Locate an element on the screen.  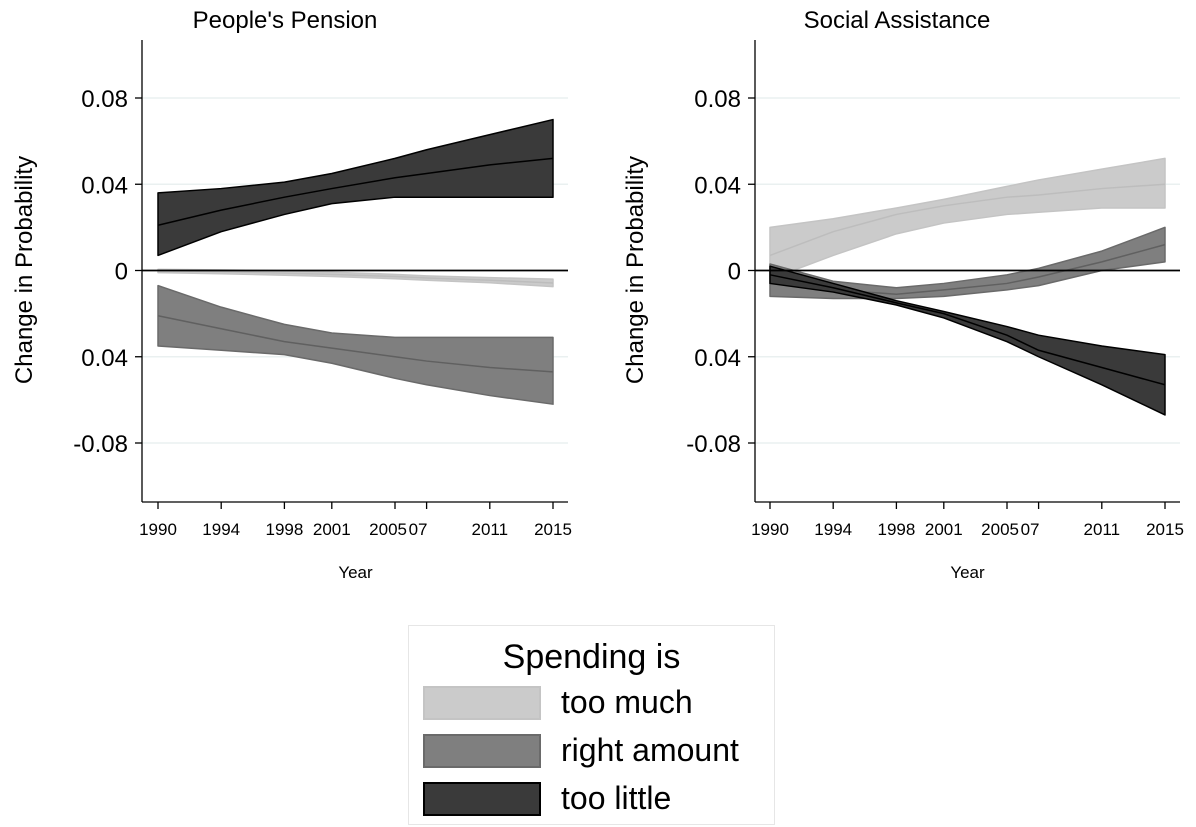
legend-label-too-much: too much is located at coordinates (627, 702).